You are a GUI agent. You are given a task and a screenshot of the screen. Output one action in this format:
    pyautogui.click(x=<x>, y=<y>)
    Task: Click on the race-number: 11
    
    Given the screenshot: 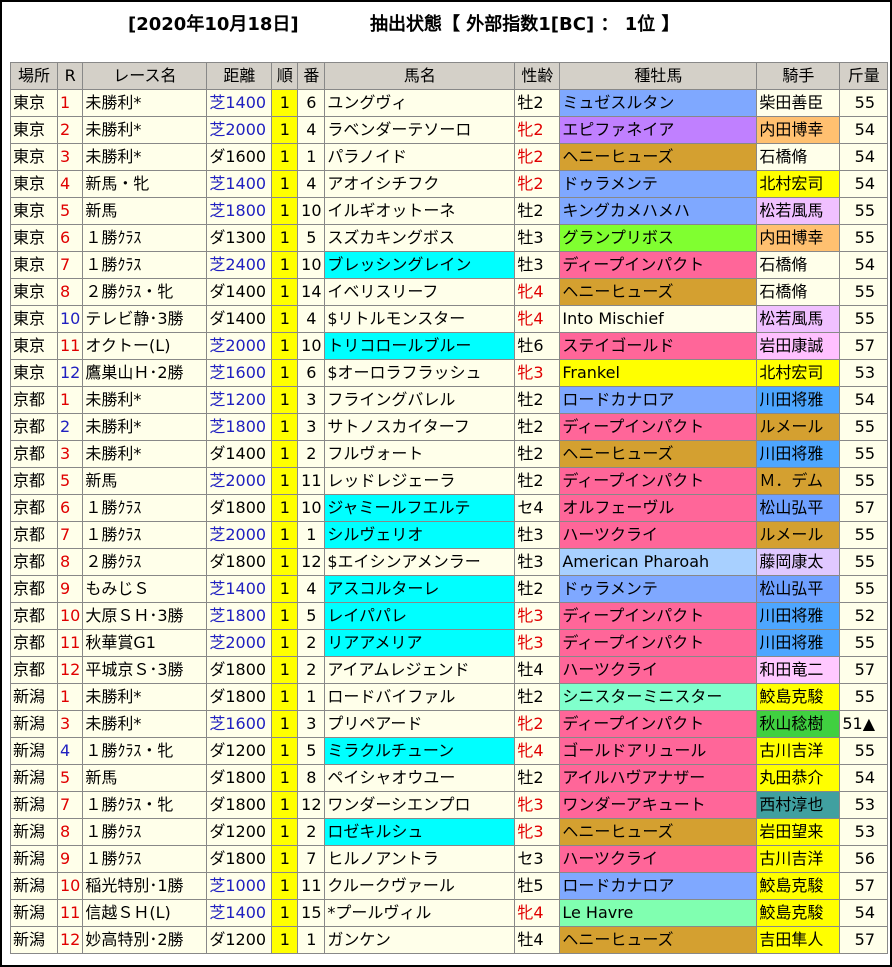 What is the action you would take?
    pyautogui.click(x=70, y=346)
    